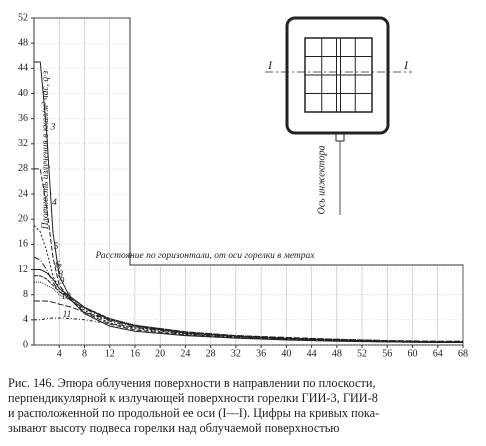 The width and height of the screenshot is (486, 446). I want to click on burner-diagram, so click(338, 115).